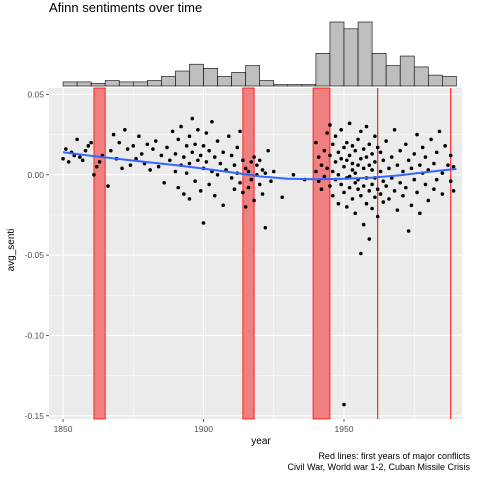 This screenshot has height=480, width=480. What do you see at coordinates (35, 335) in the screenshot?
I see `y-tick-label: -0.10` at bounding box center [35, 335].